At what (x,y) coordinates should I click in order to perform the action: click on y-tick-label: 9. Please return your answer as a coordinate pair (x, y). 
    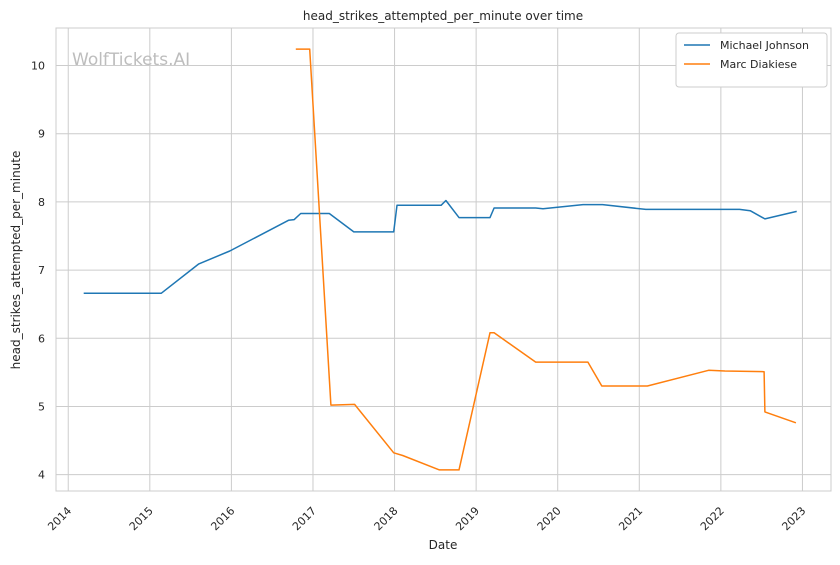
    Looking at the image, I should click on (41, 134).